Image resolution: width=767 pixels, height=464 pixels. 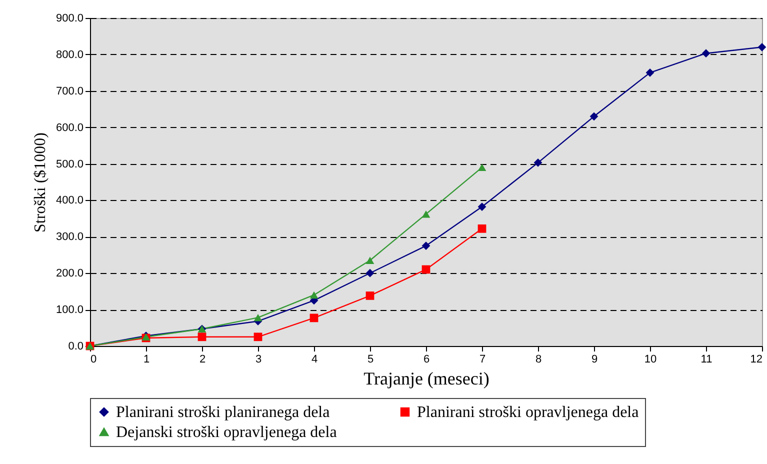 I want to click on y-tick-label: 800.0, so click(x=70, y=54).